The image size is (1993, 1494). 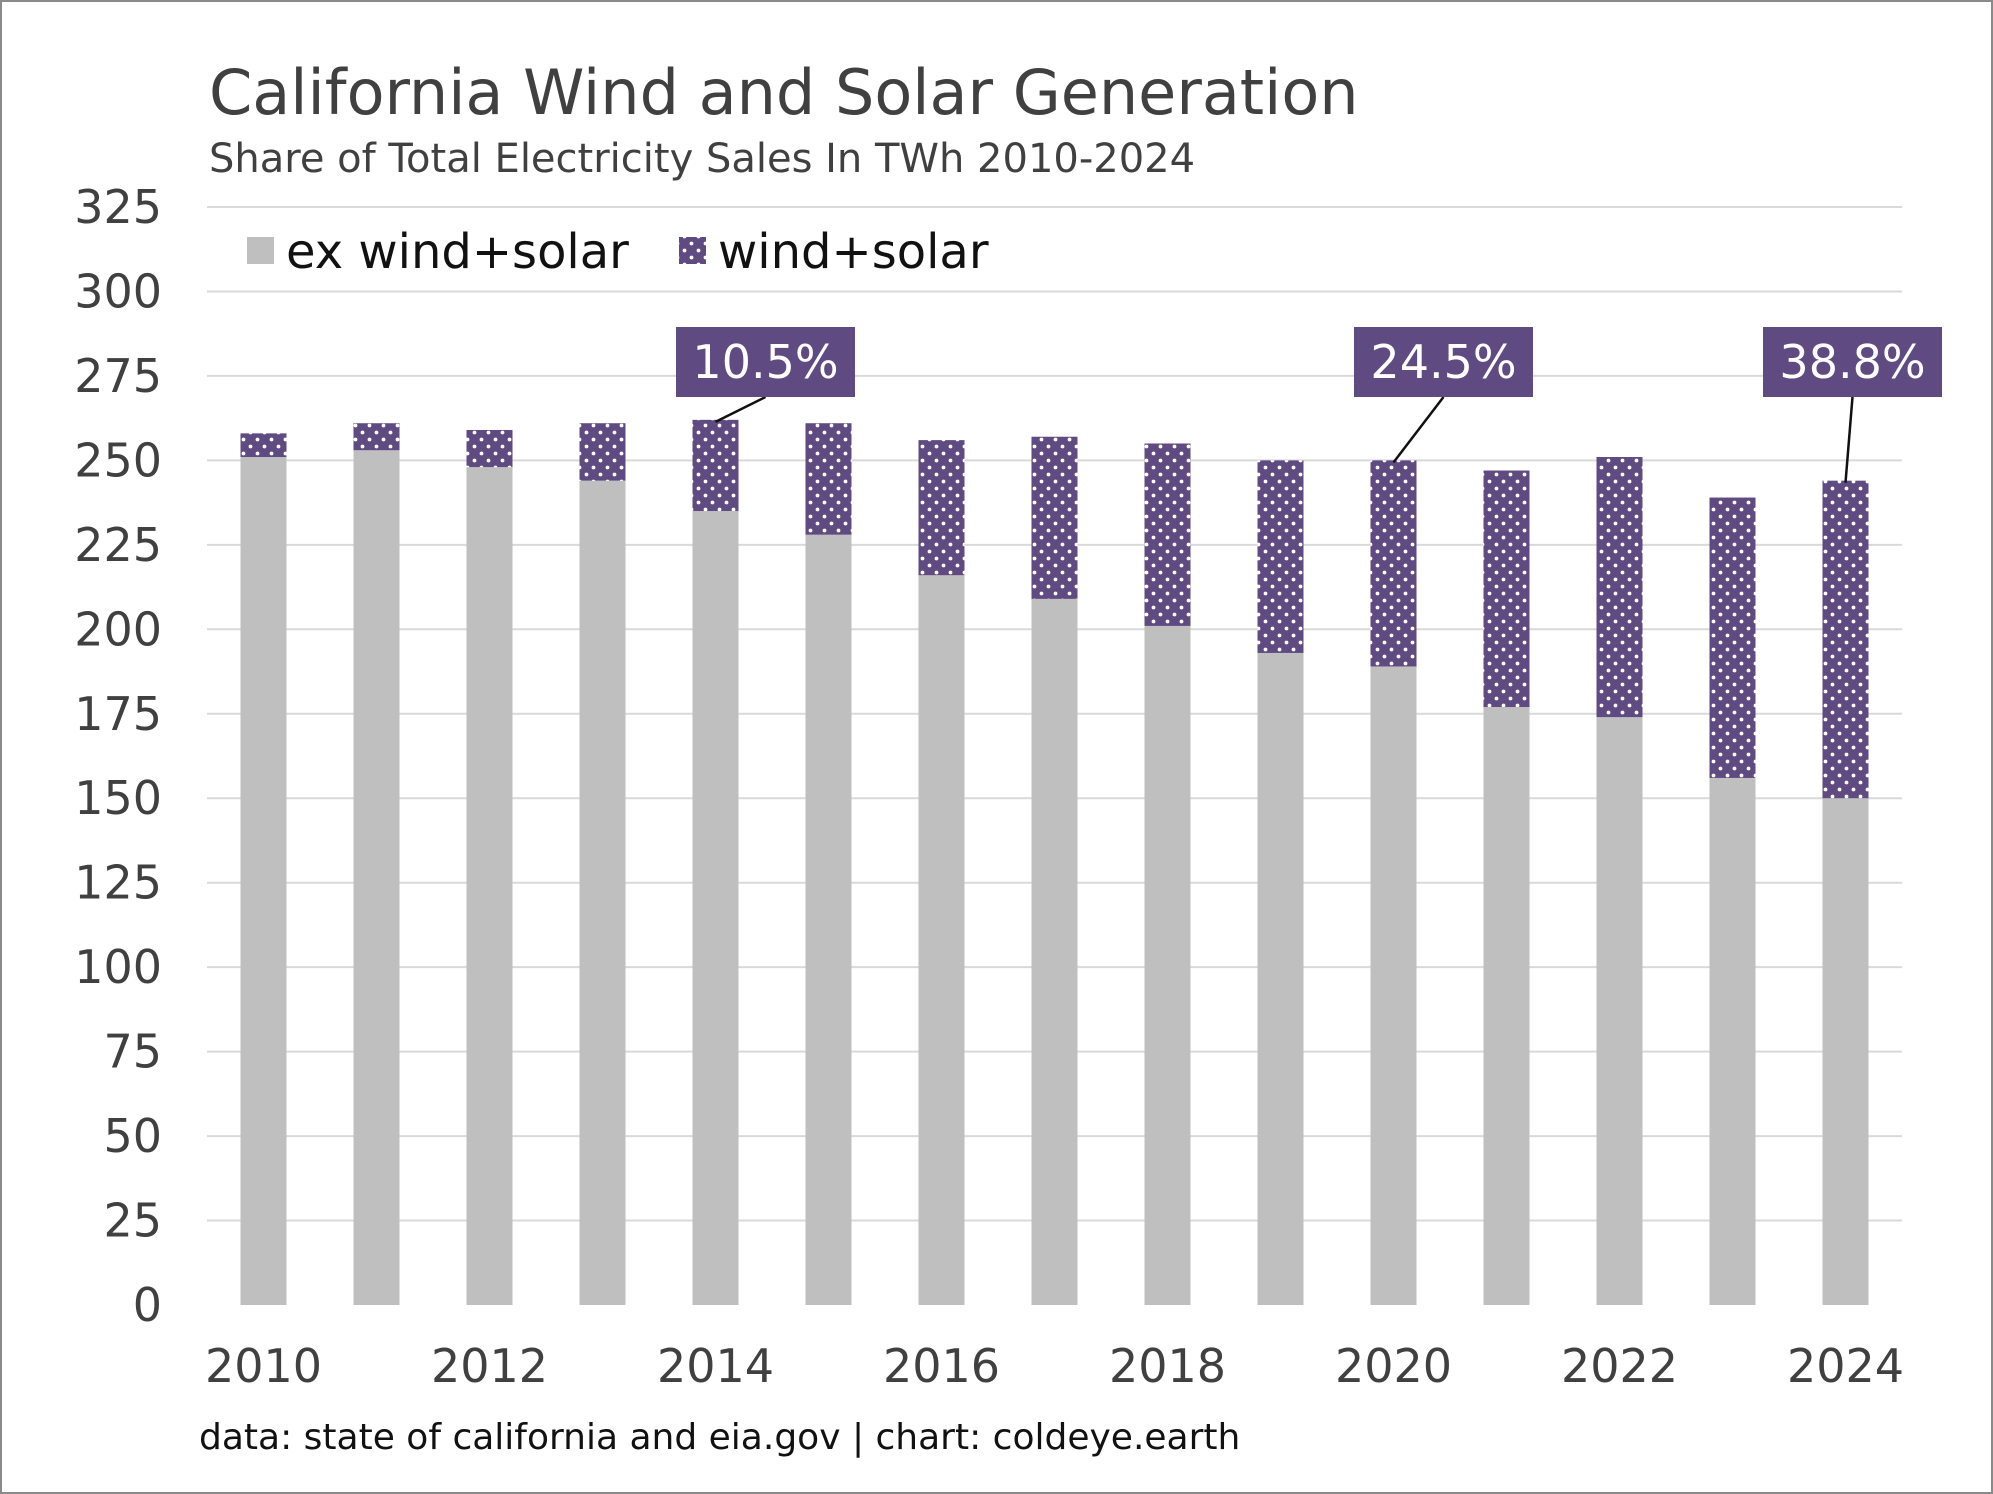 I want to click on bar-ex-wind-solar-2018, so click(x=1167, y=965).